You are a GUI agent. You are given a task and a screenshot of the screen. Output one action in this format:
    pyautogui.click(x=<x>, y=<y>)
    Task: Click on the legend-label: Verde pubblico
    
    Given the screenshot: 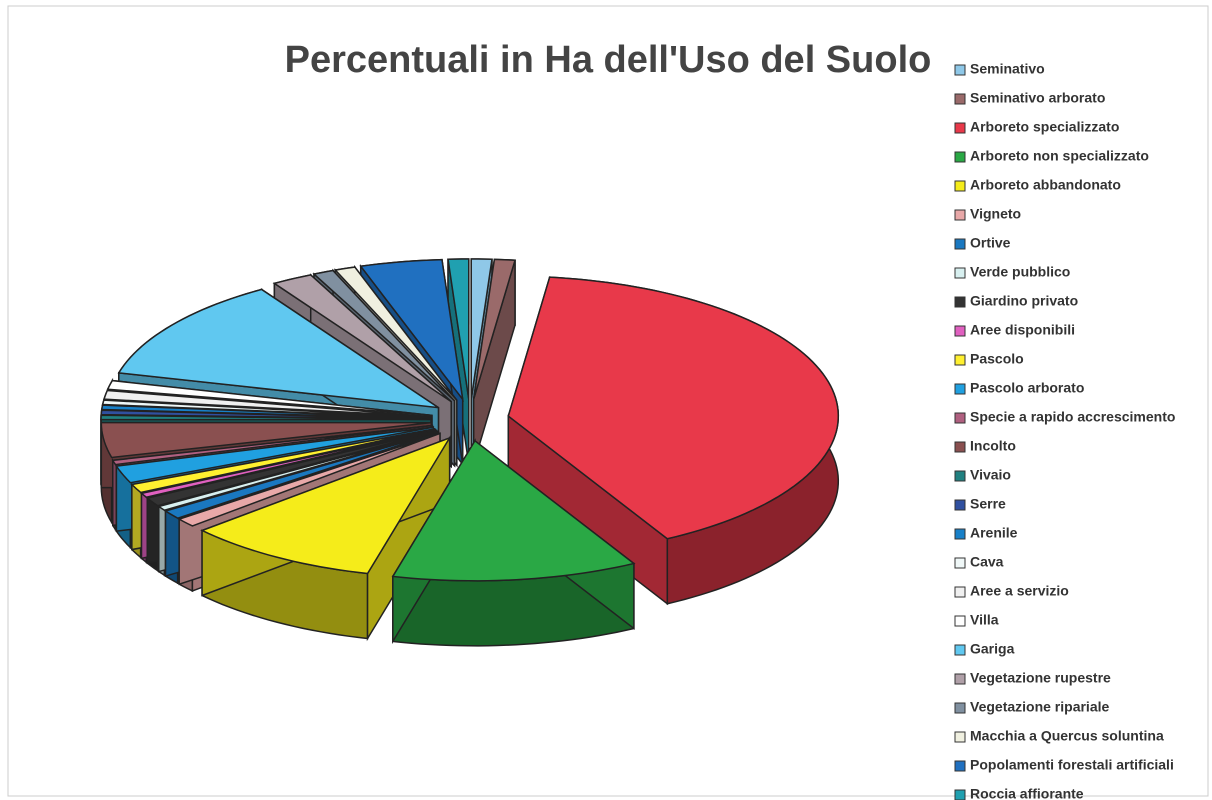 What is the action you would take?
    pyautogui.click(x=1020, y=272)
    